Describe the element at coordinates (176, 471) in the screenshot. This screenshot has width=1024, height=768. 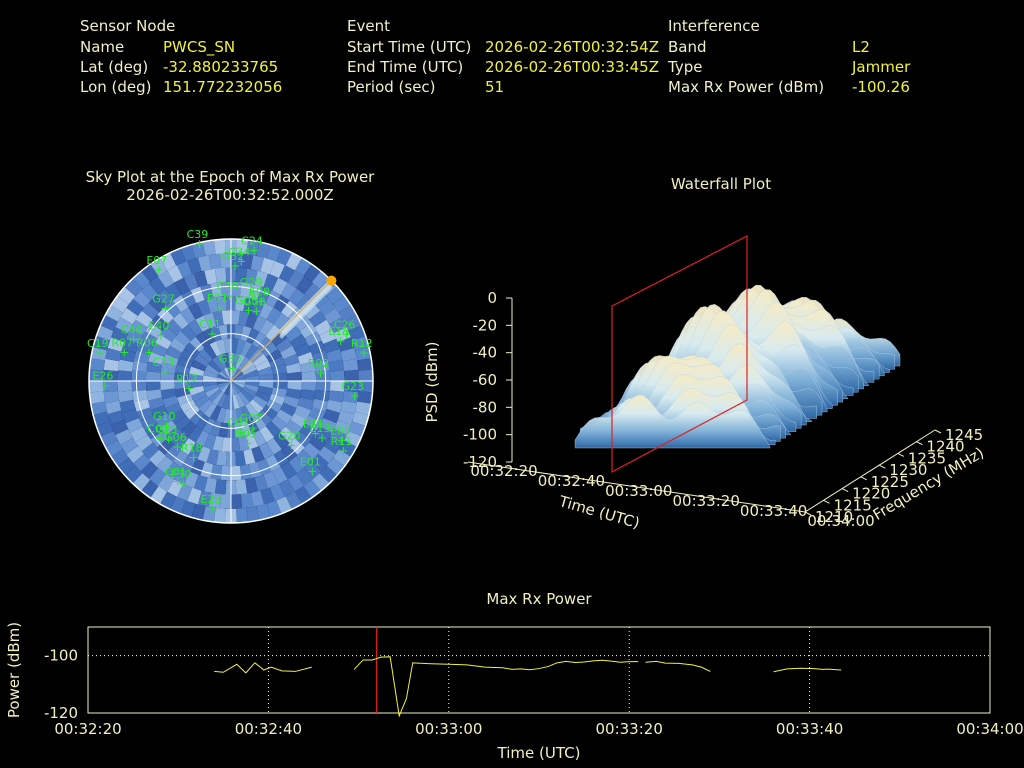
I see `satellite-label: C01` at that location.